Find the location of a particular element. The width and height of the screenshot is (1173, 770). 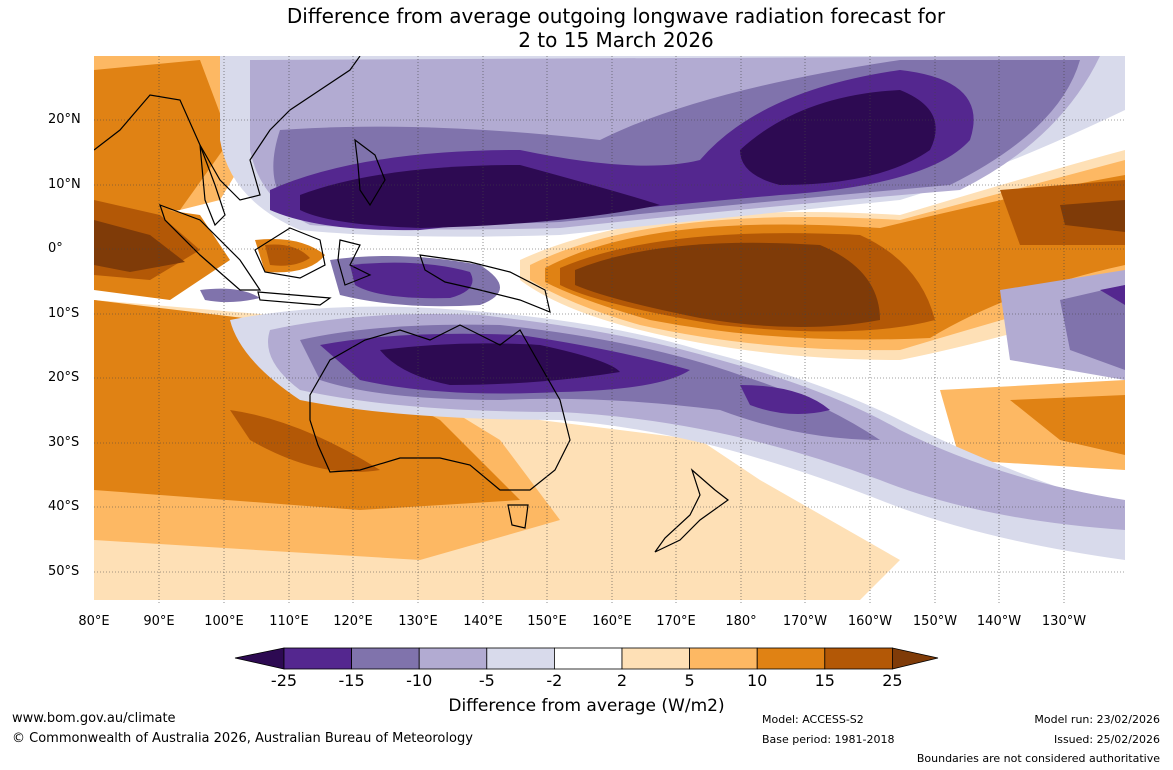

colorbar-tick-label: -5 is located at coordinates (486, 680).